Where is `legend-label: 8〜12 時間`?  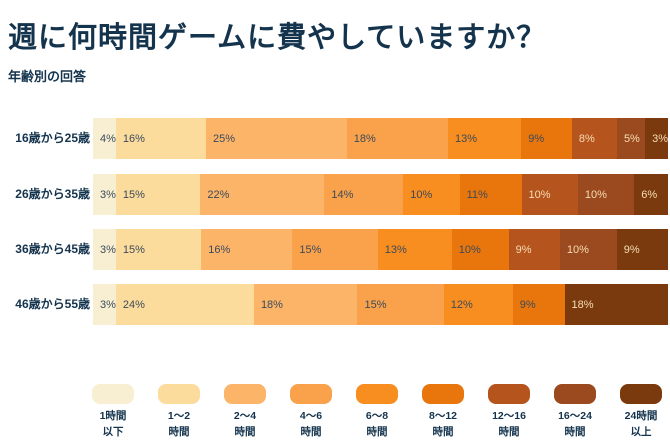 legend-label: 8〜12 時間 is located at coordinates (443, 424).